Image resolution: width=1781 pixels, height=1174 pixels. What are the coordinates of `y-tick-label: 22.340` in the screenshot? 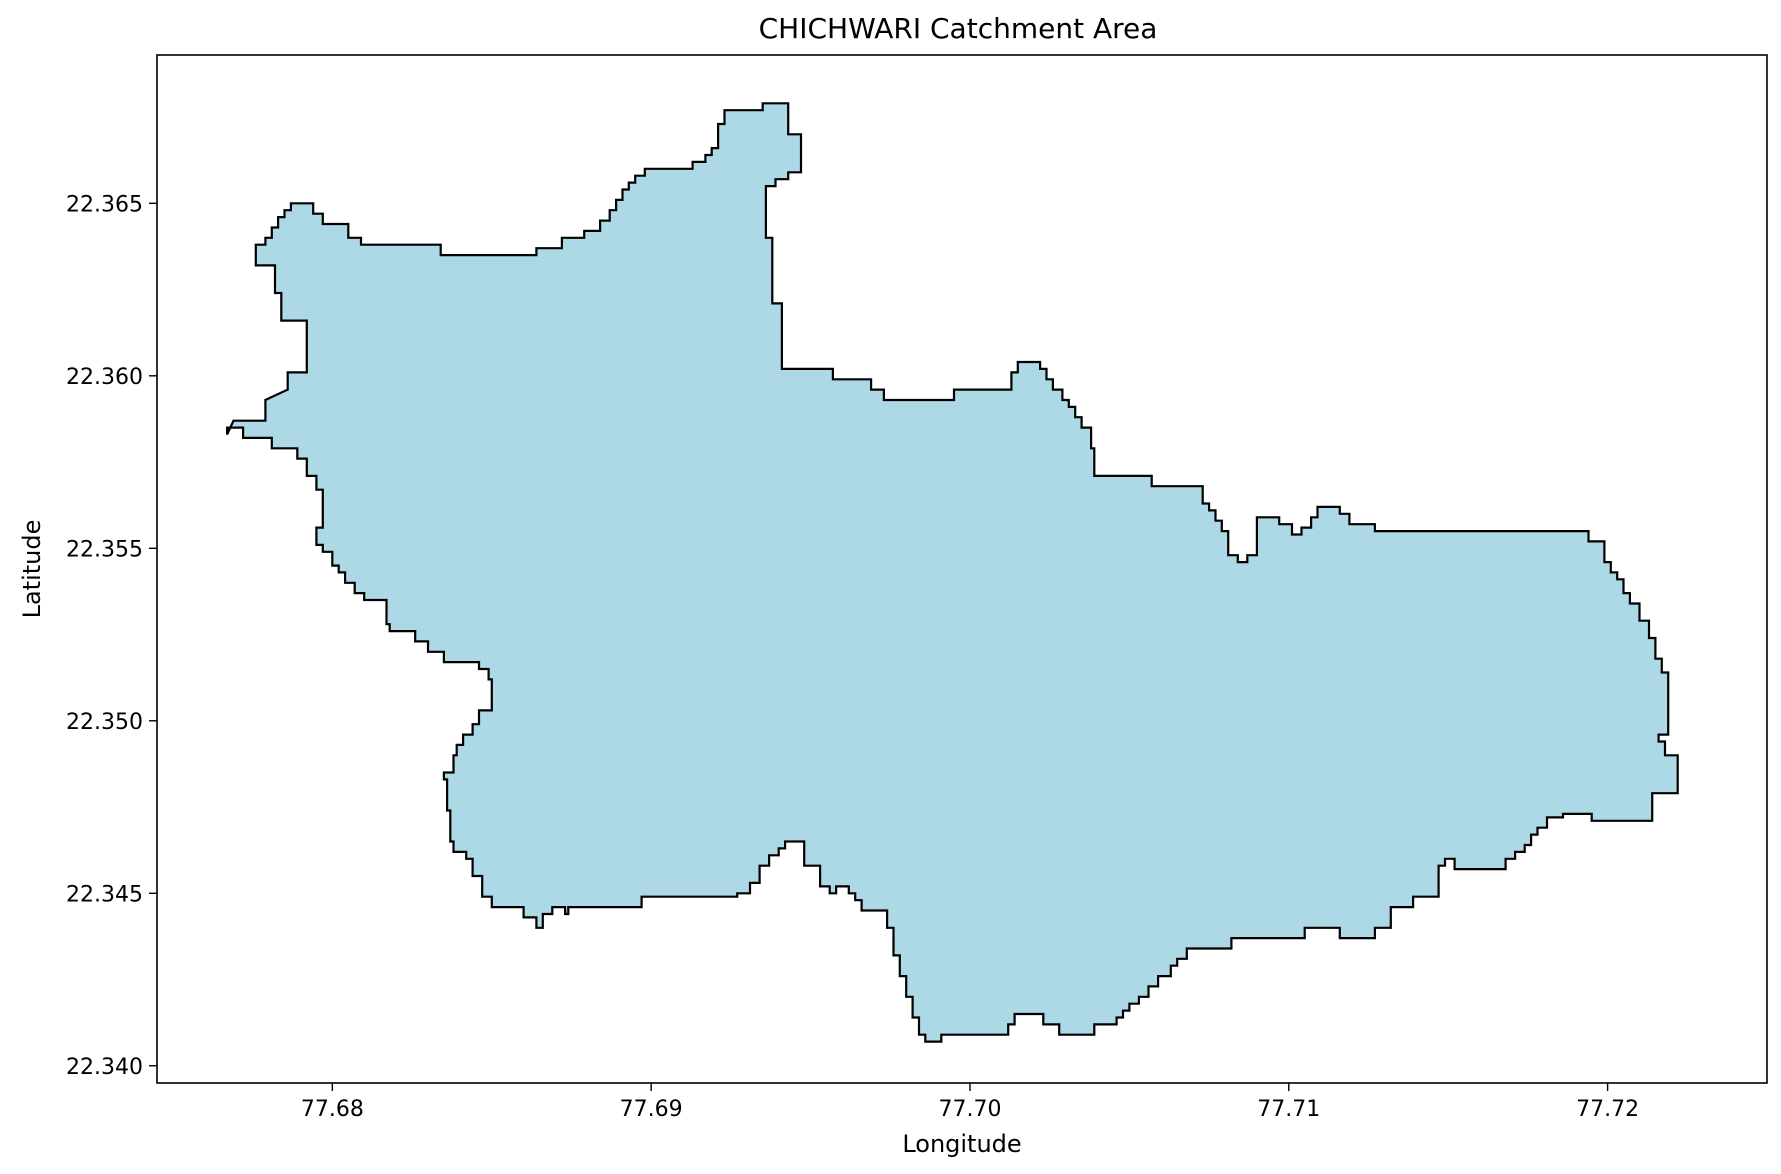 It's located at (104, 1067).